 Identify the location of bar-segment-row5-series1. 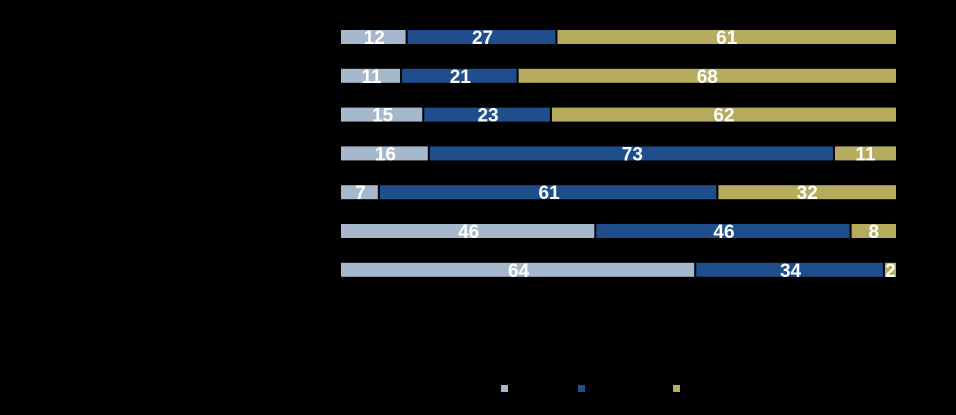
(359, 192).